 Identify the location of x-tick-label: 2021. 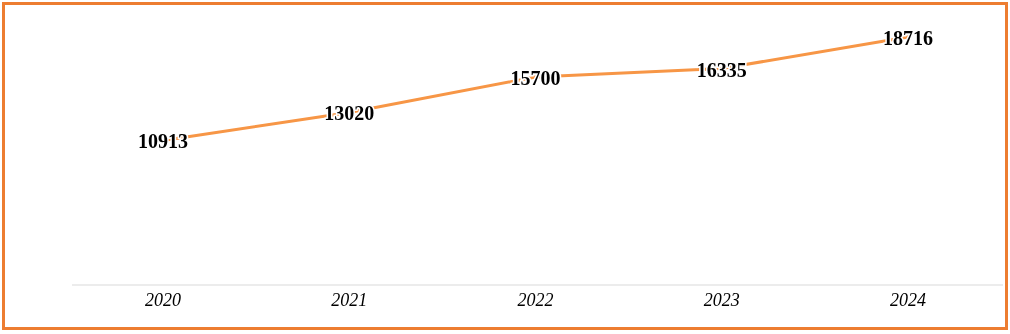
(349, 299).